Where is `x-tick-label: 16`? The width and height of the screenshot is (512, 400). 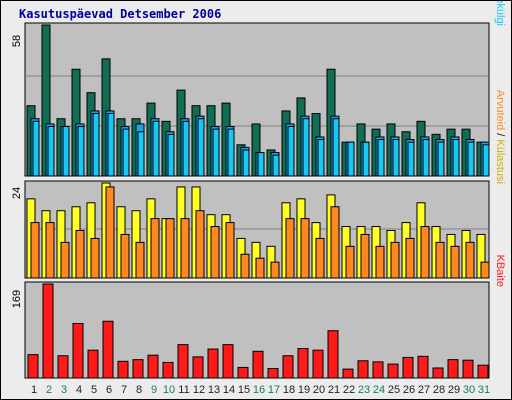 x-tick-label: 16 is located at coordinates (259, 390).